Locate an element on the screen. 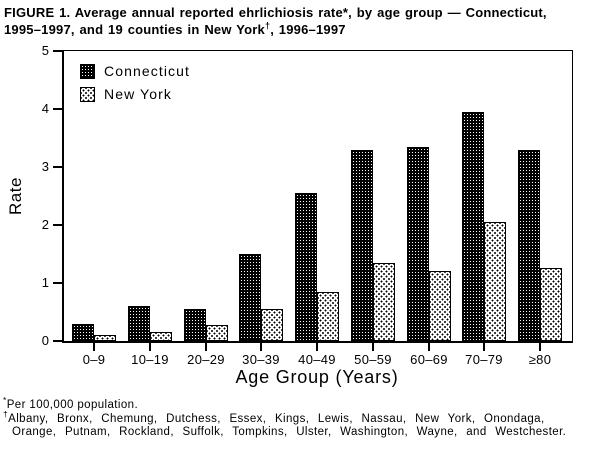 This screenshot has height=461, width=607. legend-label-connecticut: Connecticut is located at coordinates (147, 71).